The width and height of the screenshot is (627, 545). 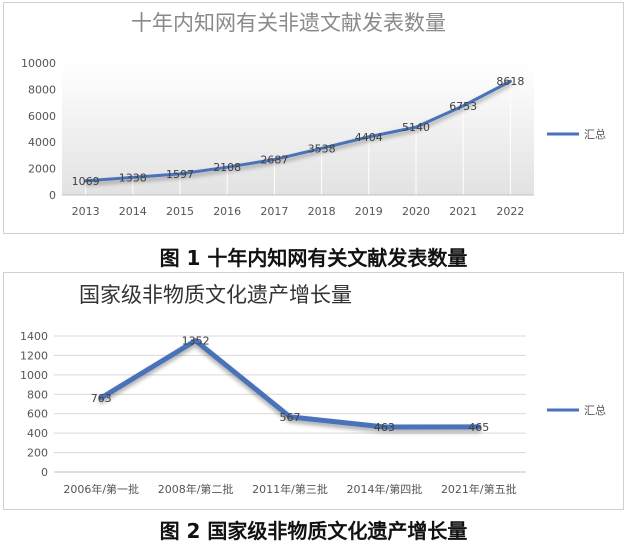 I want to click on chart-1-y-tick-label: 8000, so click(x=42, y=89).